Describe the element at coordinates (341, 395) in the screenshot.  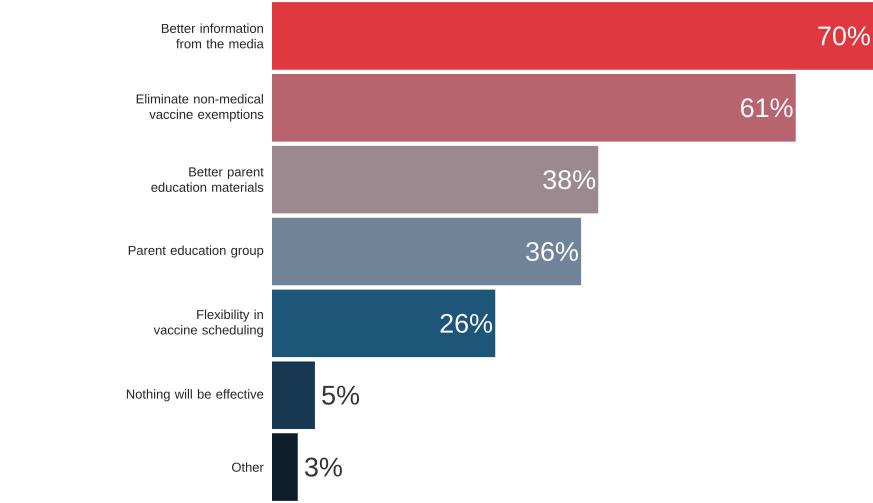
I see `data-label: 5%` at that location.